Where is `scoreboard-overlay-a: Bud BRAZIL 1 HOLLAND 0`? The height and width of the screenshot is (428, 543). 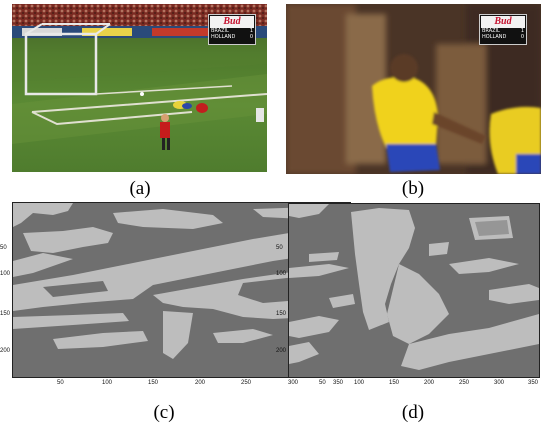
scoreboard-overlay-a: Bud BRAZIL 1 HOLLAND 0 is located at coordinates (232, 29).